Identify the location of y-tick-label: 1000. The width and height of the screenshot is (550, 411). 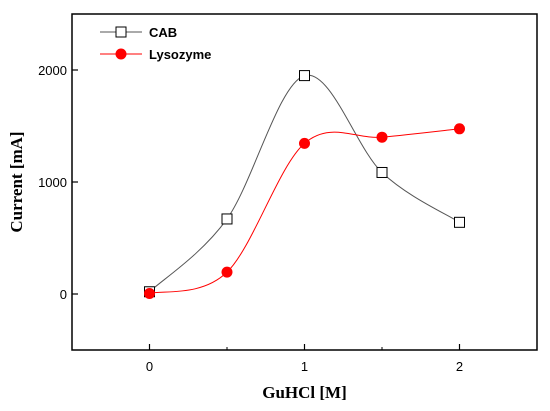
(52, 182).